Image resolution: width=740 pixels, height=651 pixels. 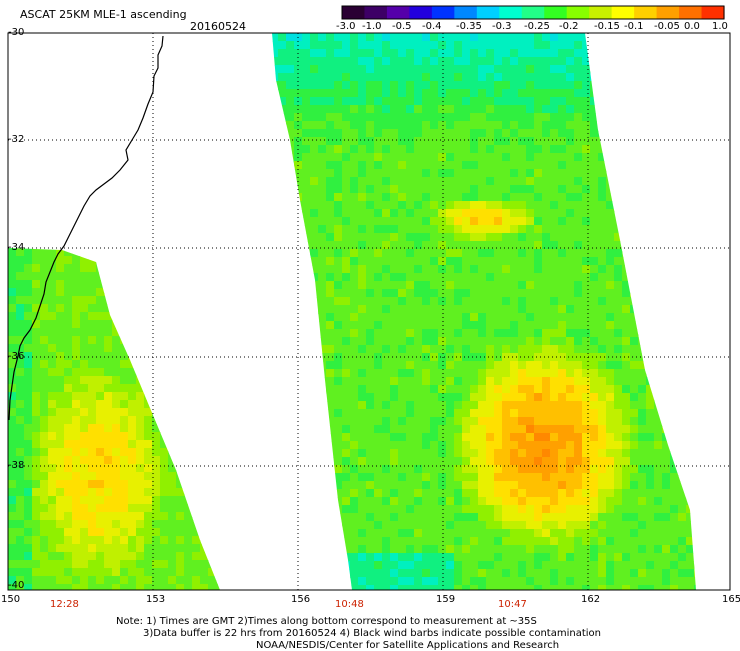 I want to click on colorbar-label: 0.0, so click(x=692, y=26).